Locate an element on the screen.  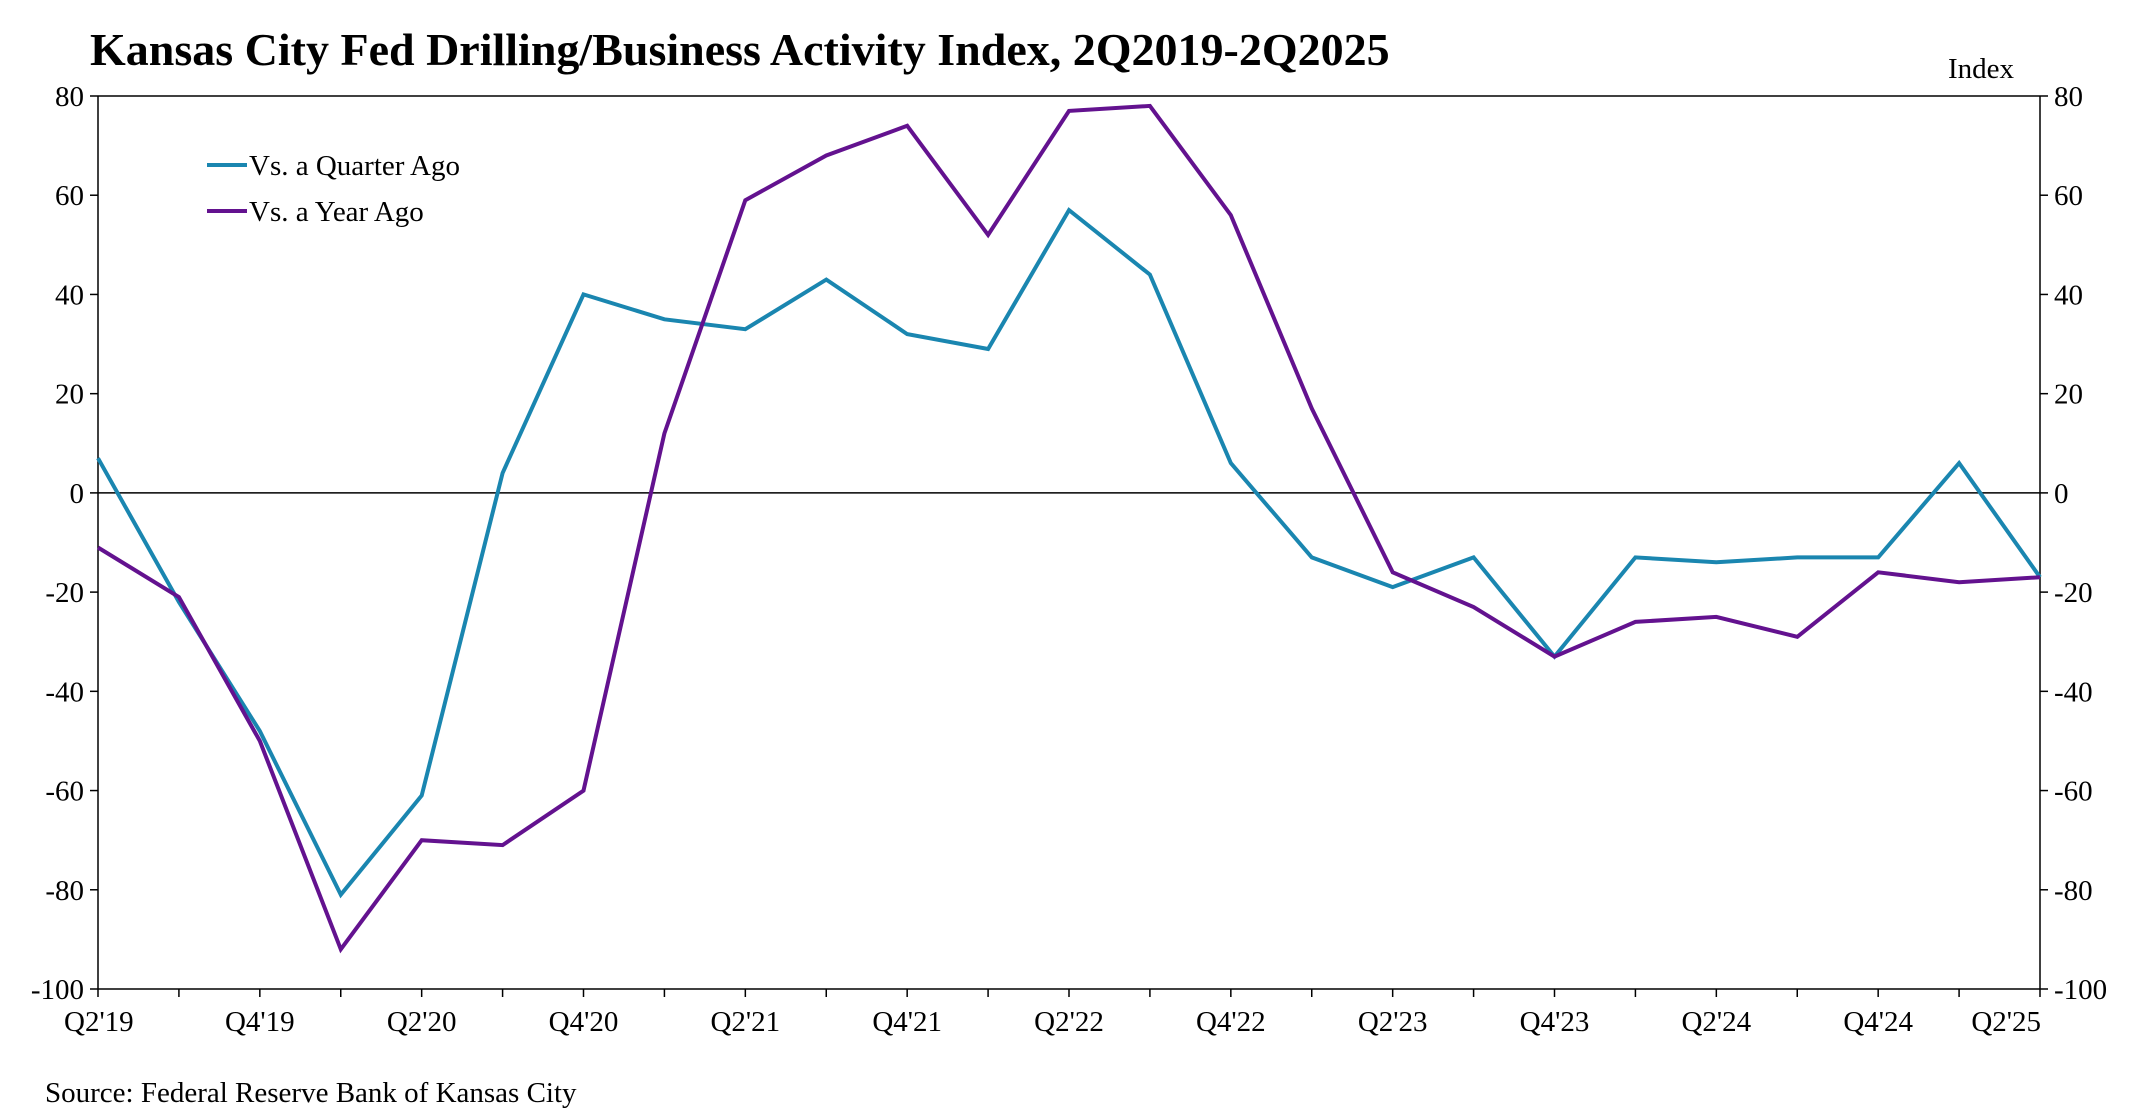
legend-label: Vs. a Quarter Ago is located at coordinates (354, 166).